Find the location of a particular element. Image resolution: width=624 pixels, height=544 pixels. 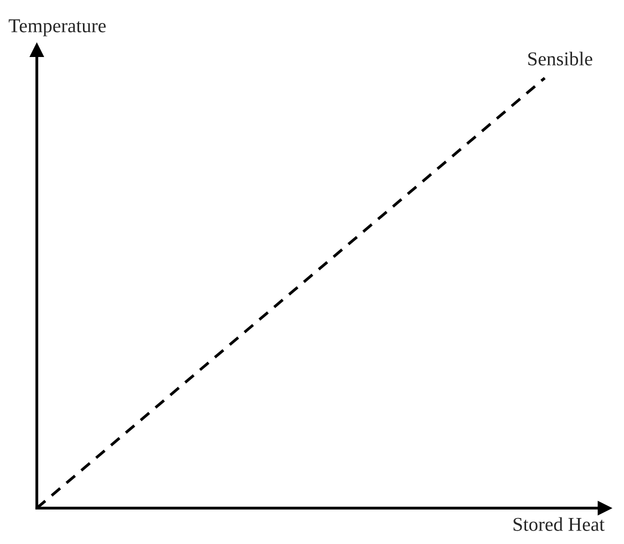

x-axis-title: Stored Heat is located at coordinates (559, 524).